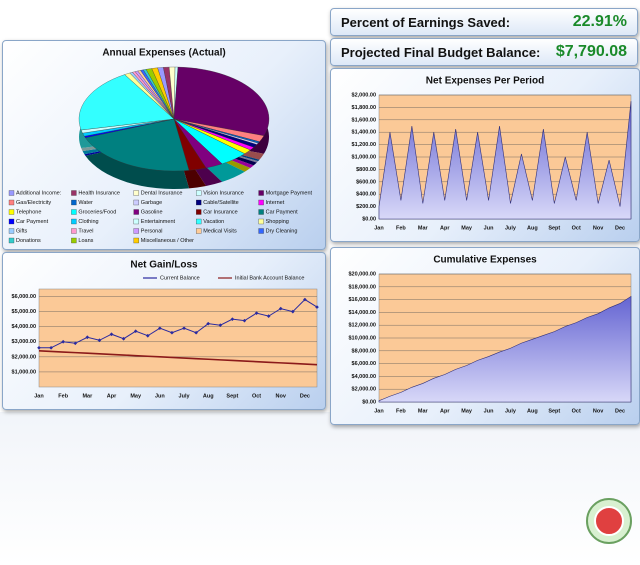 The height and width of the screenshot is (565, 640). I want to click on chart-title: Net Expenses Per Period, so click(485, 81).